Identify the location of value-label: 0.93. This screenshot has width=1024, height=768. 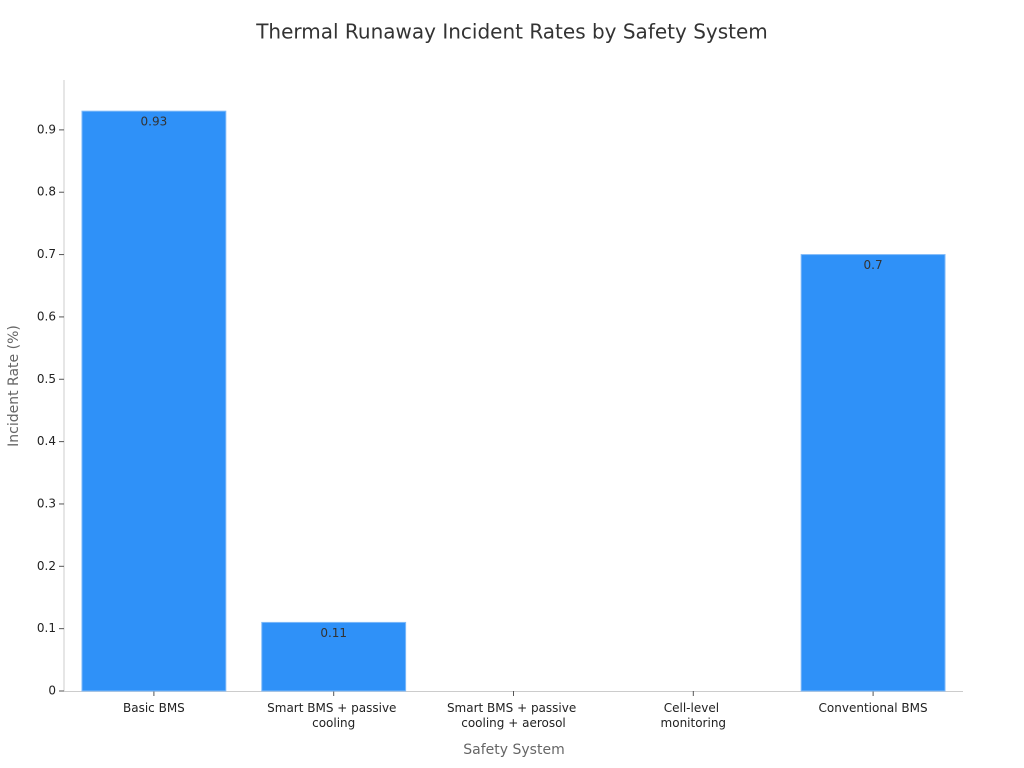
(154, 122).